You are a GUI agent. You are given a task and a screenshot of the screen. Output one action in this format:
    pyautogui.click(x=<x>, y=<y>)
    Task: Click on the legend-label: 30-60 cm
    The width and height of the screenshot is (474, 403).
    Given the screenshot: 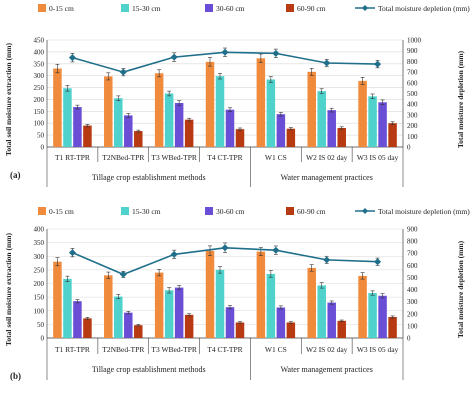 What is the action you would take?
    pyautogui.click(x=230, y=8)
    